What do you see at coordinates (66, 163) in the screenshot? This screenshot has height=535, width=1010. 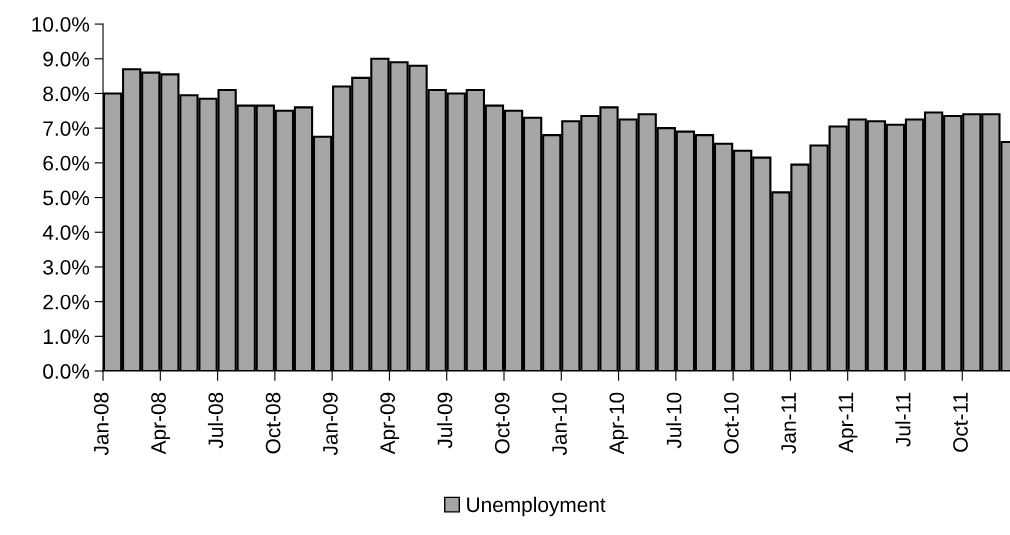 I see `y-tick-label: 6.0%` at bounding box center [66, 163].